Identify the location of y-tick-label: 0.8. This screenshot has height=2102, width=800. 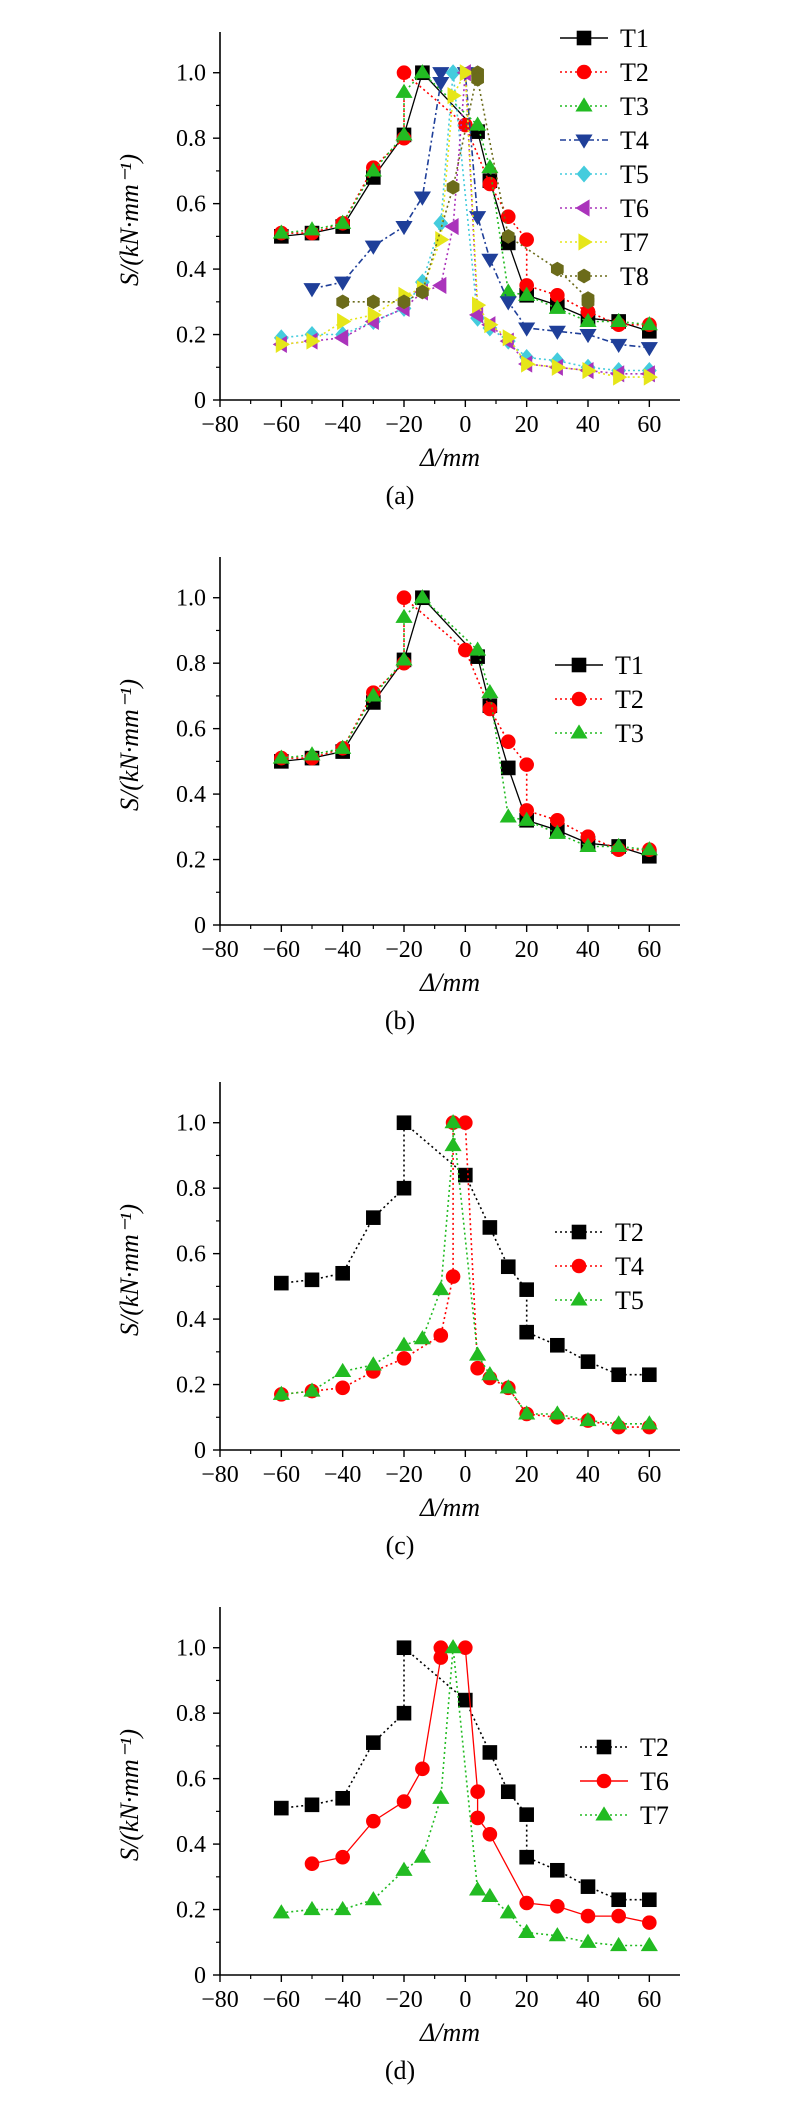
(191, 1714).